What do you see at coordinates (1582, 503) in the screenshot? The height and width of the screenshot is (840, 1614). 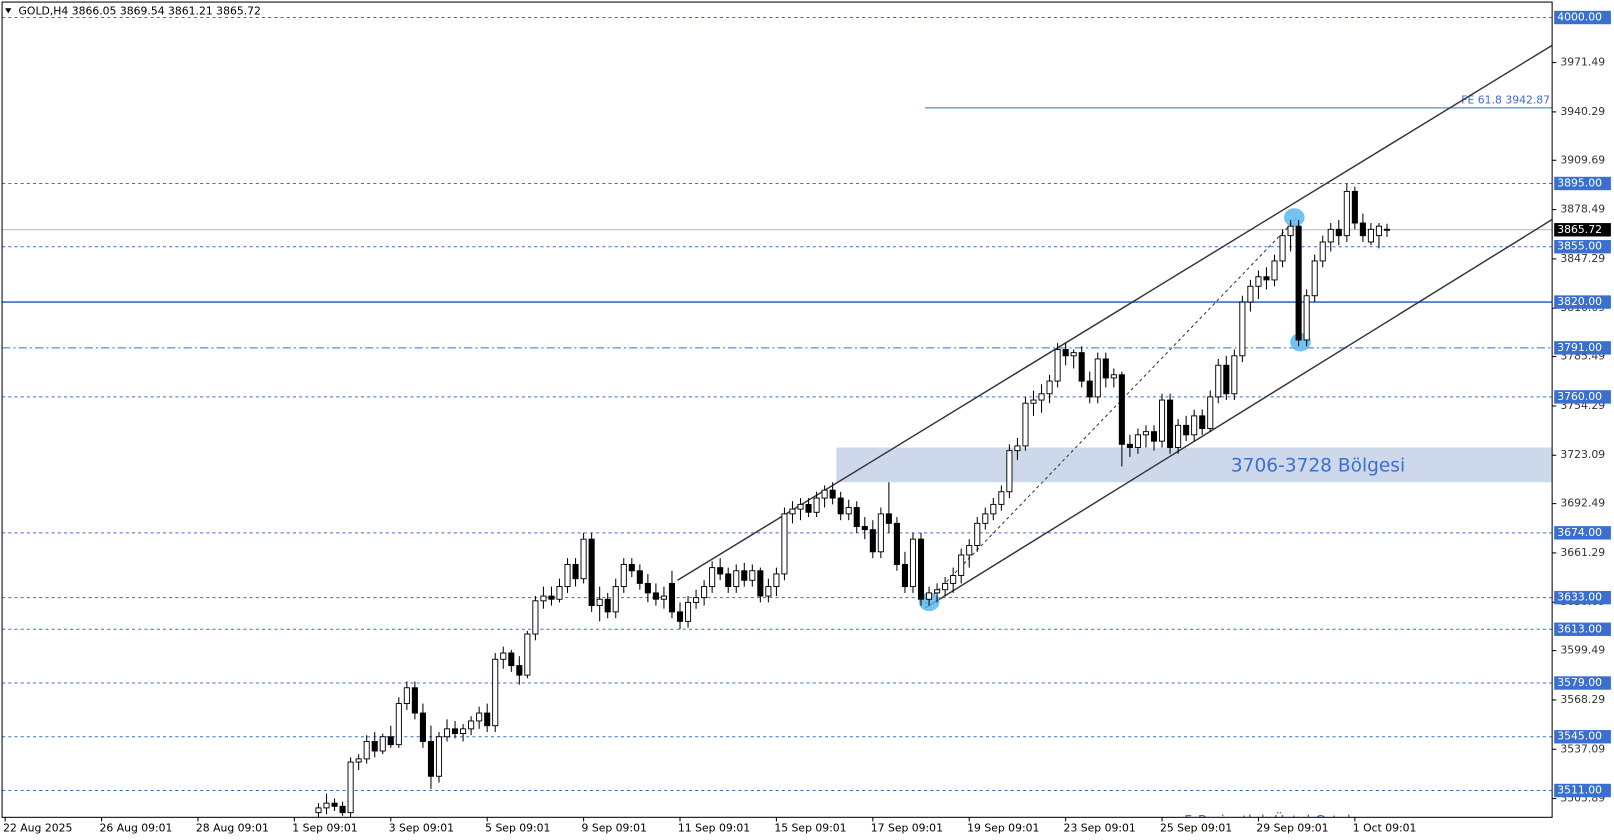 I see `y-tick-label: 3692.49` at bounding box center [1582, 503].